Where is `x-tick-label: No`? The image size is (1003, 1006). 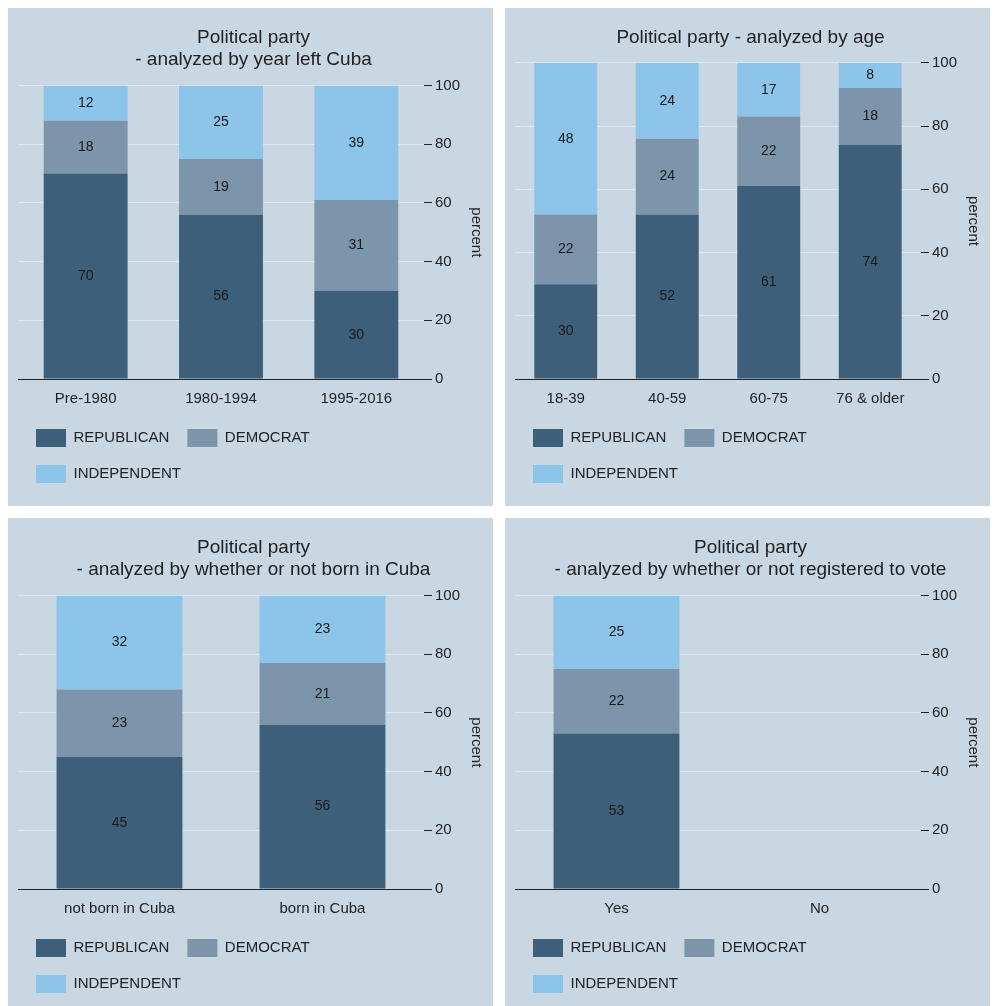
x-tick-label: No is located at coordinates (819, 908).